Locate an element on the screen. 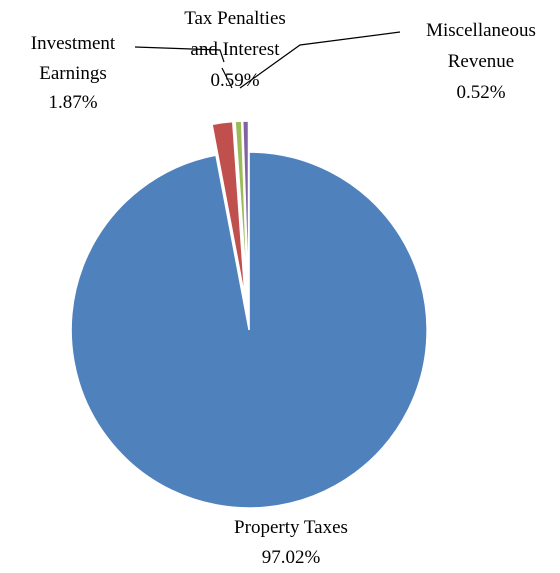  label-misc-revenue-percent: 0.52% is located at coordinates (480, 92).